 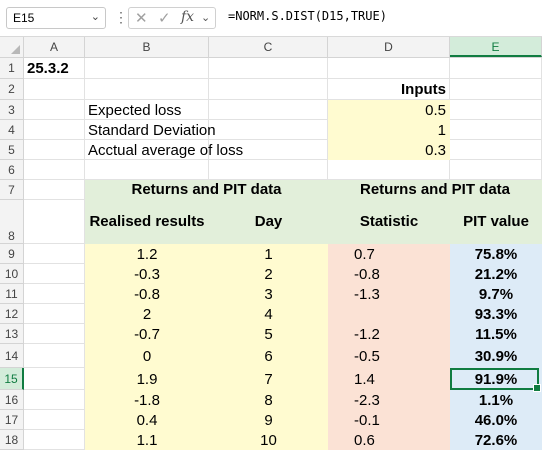 What do you see at coordinates (147, 47) in the screenshot?
I see `column-header-b: B` at bounding box center [147, 47].